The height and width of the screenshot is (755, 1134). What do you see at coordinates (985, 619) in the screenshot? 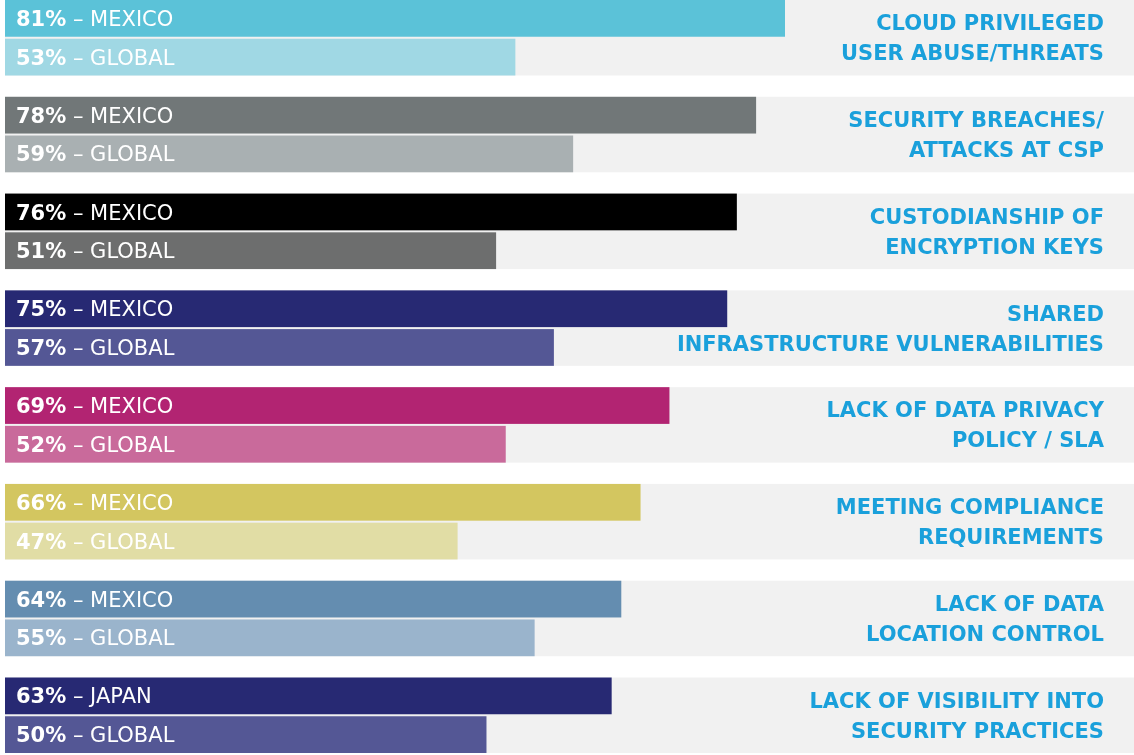
I see `y-tick-label: LACK OF DATA LOCATION CONTROL` at bounding box center [985, 619].